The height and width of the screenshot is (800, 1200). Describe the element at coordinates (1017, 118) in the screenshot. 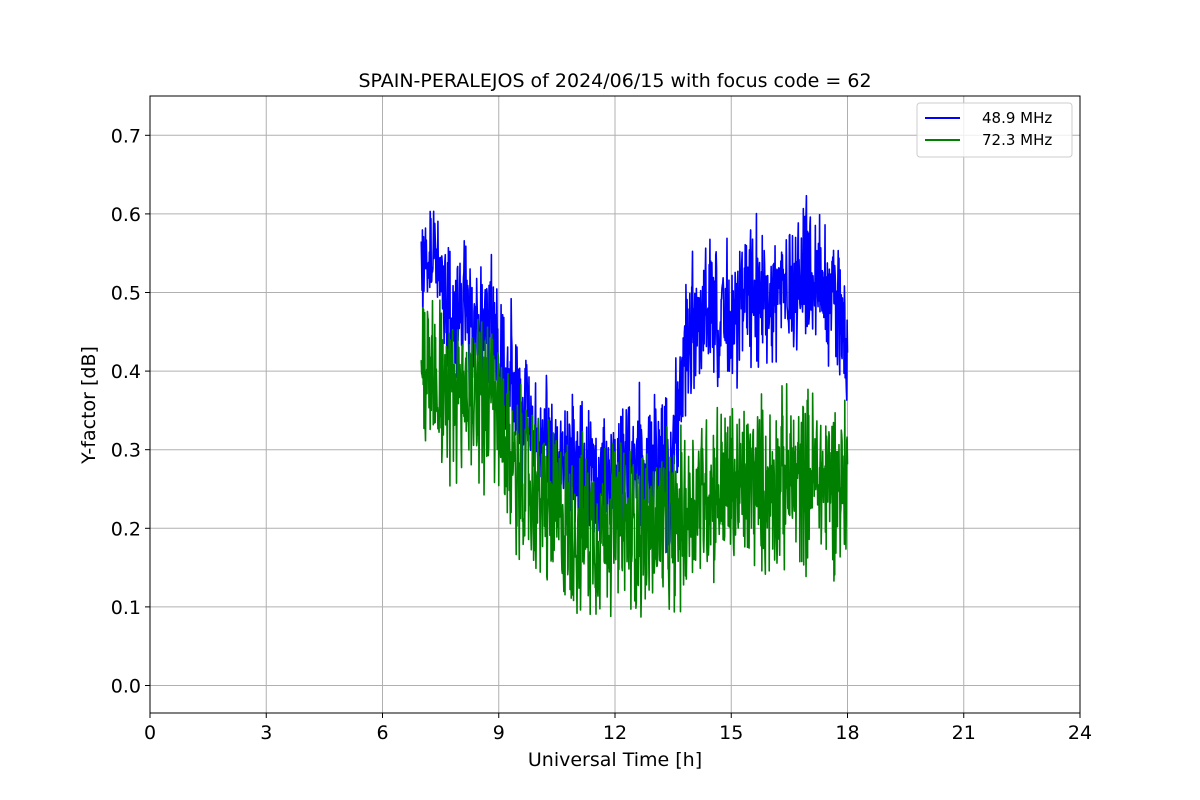

I see `legend-label-48-9-mhz: 48.9 MHz` at that location.